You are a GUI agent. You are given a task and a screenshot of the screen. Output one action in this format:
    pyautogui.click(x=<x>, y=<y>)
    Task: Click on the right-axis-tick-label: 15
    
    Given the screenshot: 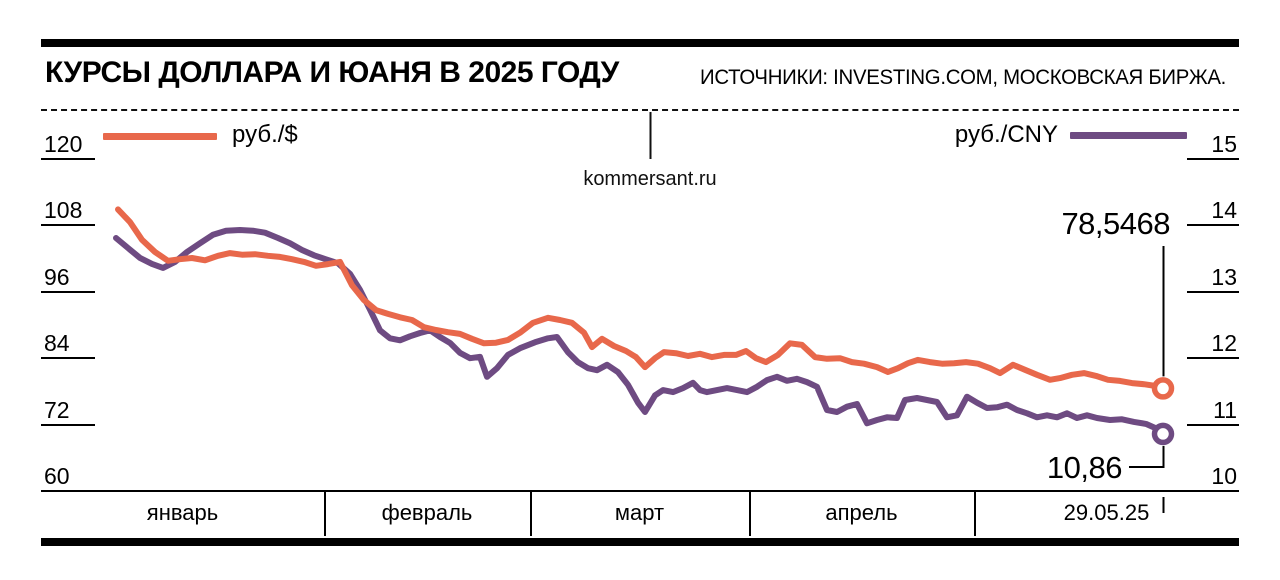 What is the action you would take?
    pyautogui.click(x=1224, y=144)
    